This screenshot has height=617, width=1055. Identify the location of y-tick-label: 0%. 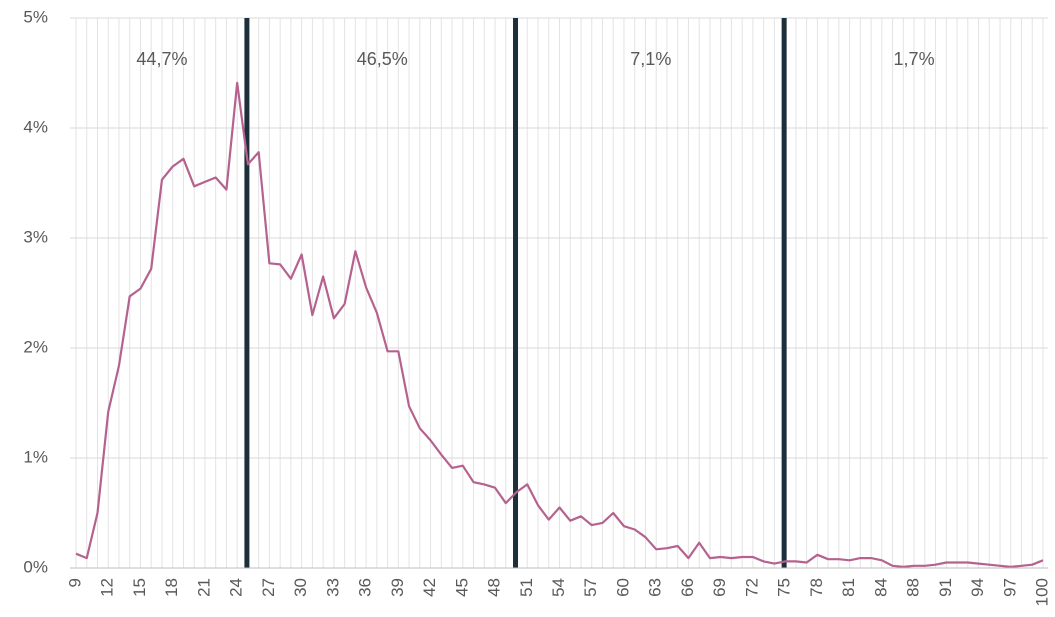
(35, 566).